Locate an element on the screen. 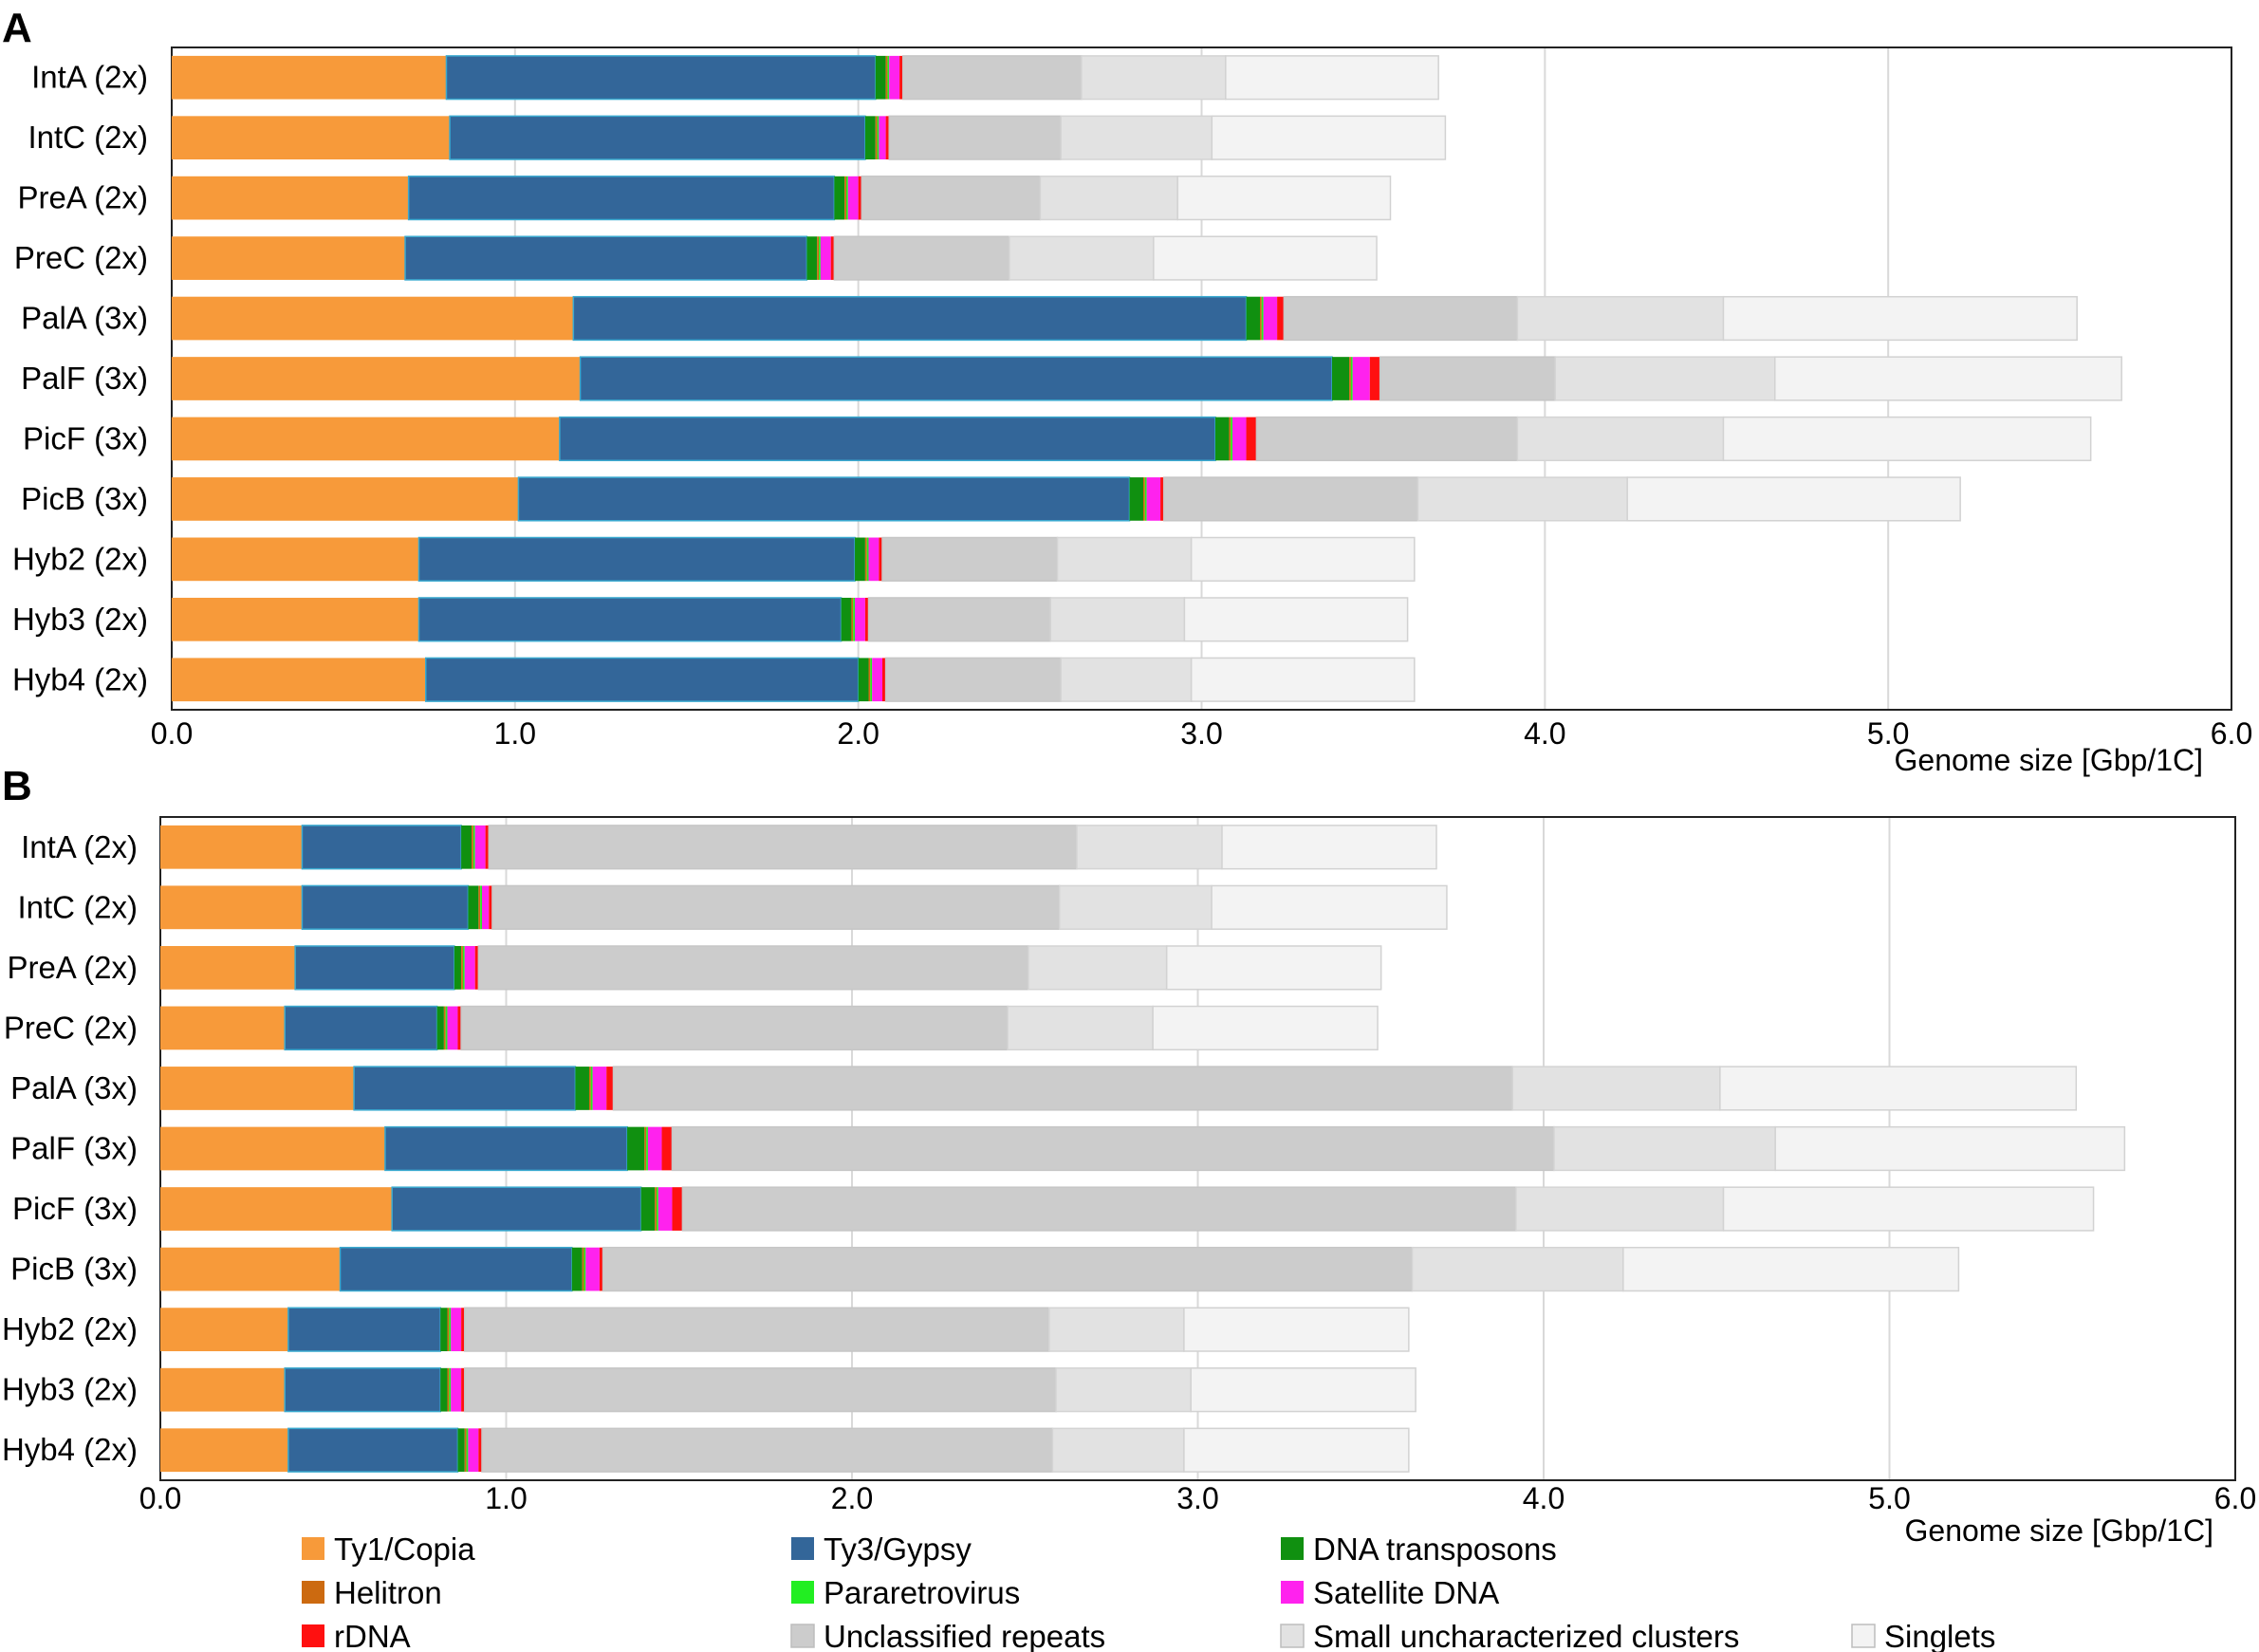  x-tick-label: 3.0 is located at coordinates (1201, 733).